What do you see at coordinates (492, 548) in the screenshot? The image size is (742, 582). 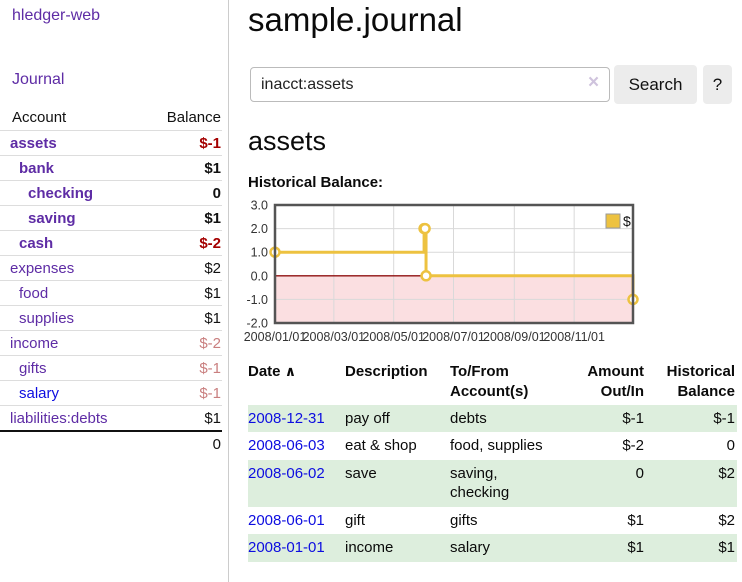 I see `register-row: 2008-01-01 income salary $1 $1` at bounding box center [492, 548].